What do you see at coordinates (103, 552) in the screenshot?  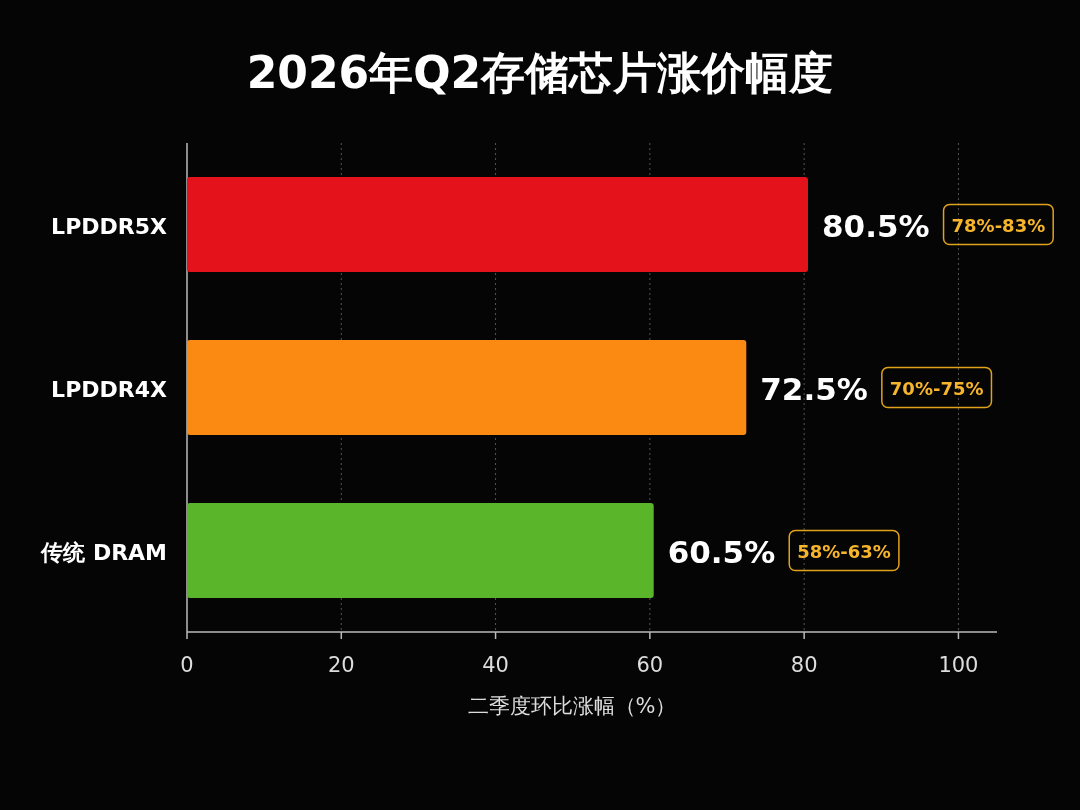 I see `y-tick-label: 传统 DRAM` at bounding box center [103, 552].